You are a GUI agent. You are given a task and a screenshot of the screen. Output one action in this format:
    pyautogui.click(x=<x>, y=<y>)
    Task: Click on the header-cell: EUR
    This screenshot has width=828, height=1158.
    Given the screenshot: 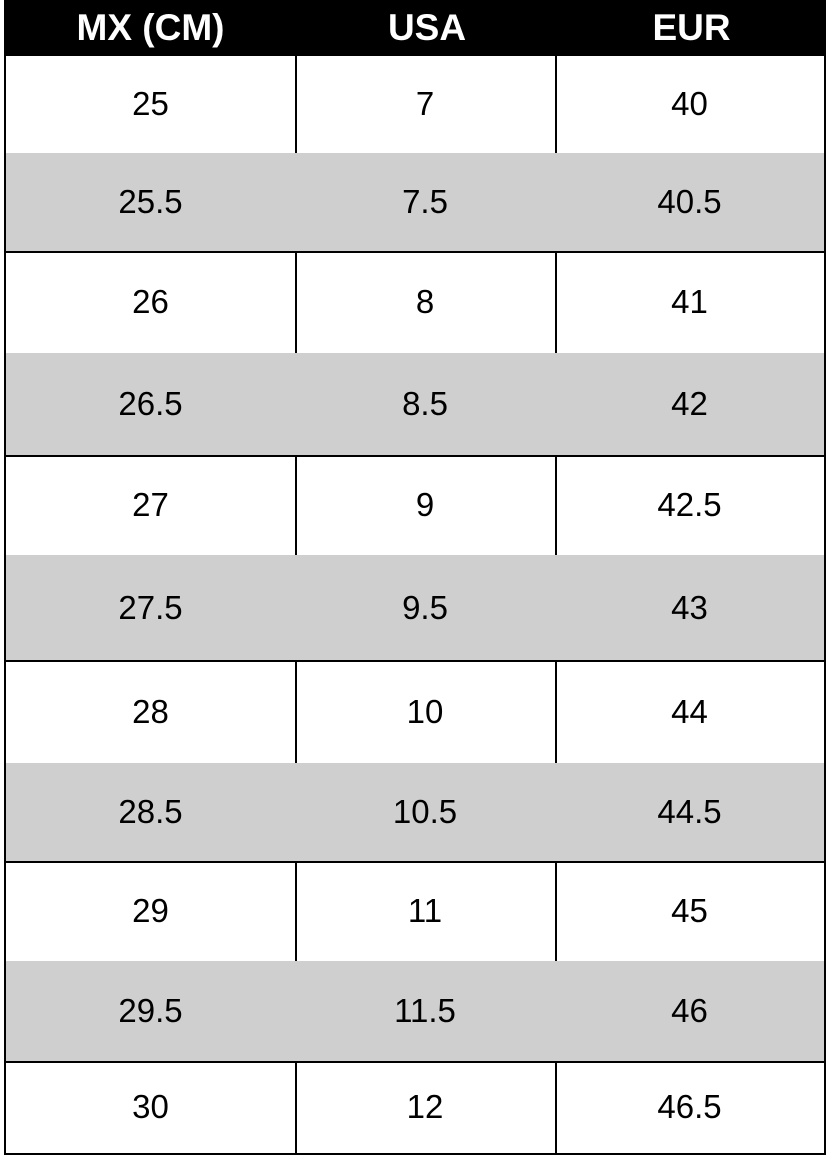 What is the action you would take?
    pyautogui.click(x=691, y=28)
    